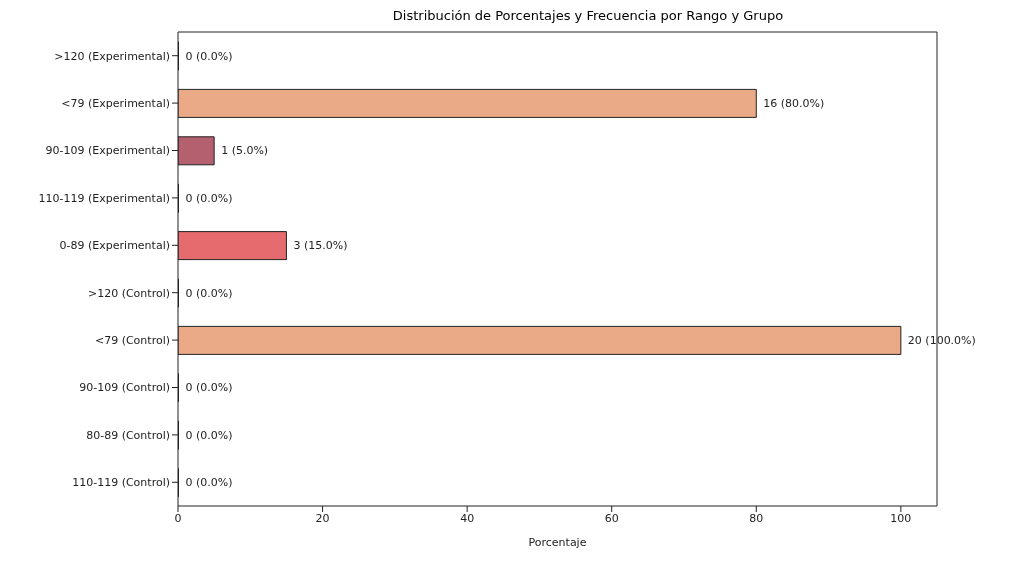 The image size is (1019, 563). I want to click on y-tick-label: 110-119 (Control), so click(121, 483).